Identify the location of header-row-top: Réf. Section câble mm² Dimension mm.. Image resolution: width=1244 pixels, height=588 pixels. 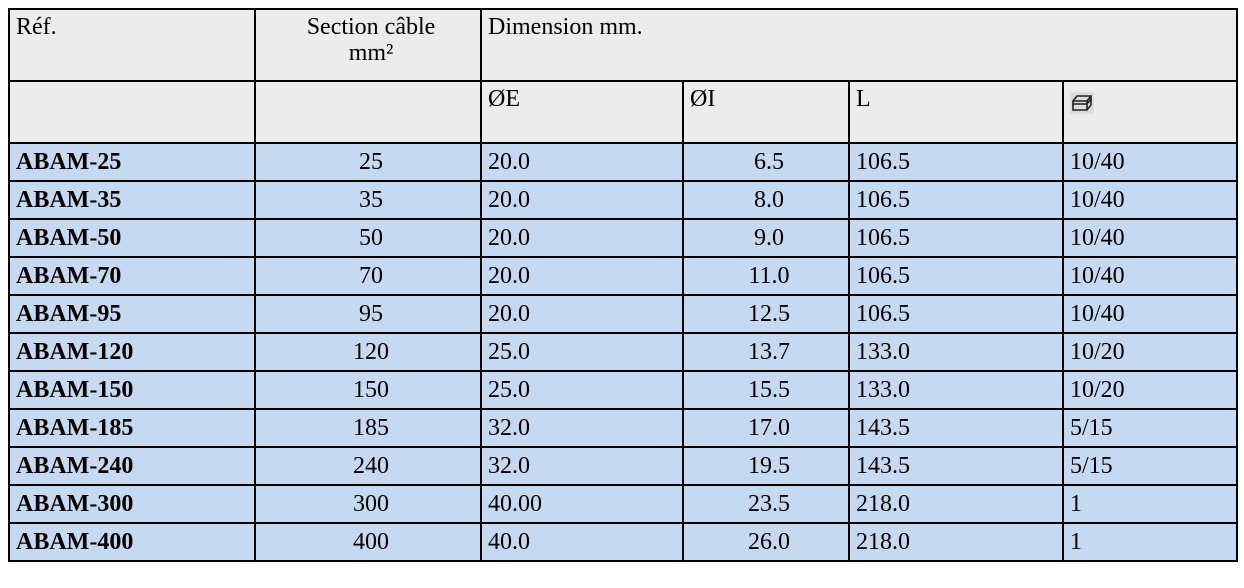
(623, 45).